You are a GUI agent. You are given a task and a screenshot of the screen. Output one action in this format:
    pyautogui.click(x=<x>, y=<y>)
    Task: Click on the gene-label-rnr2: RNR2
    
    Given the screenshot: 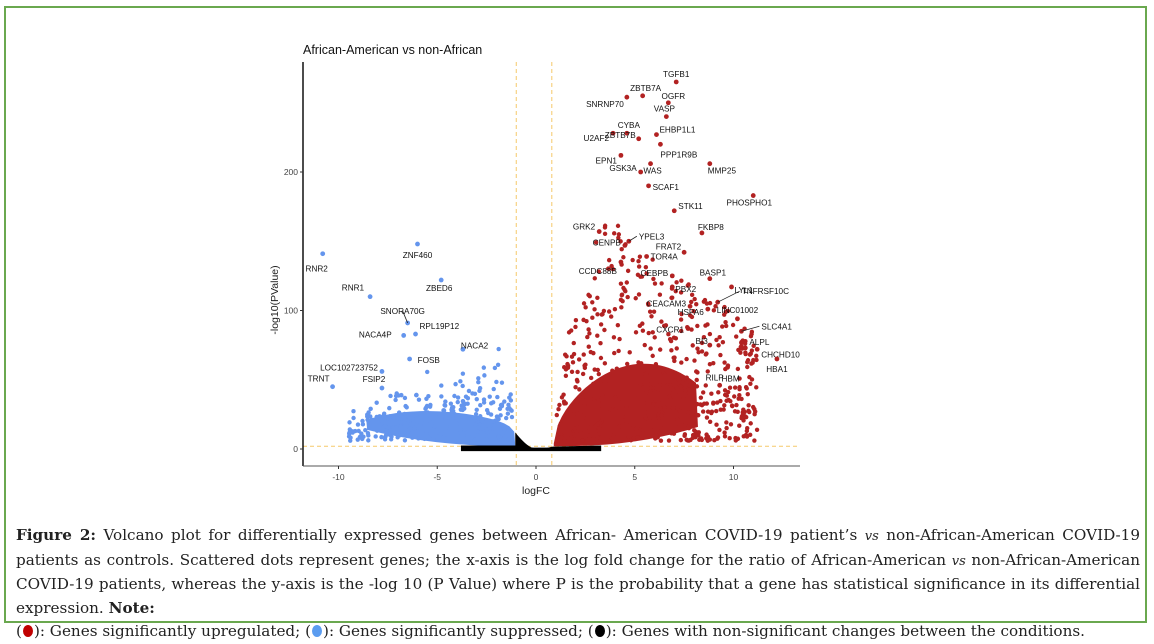 What is the action you would take?
    pyautogui.click(x=317, y=269)
    